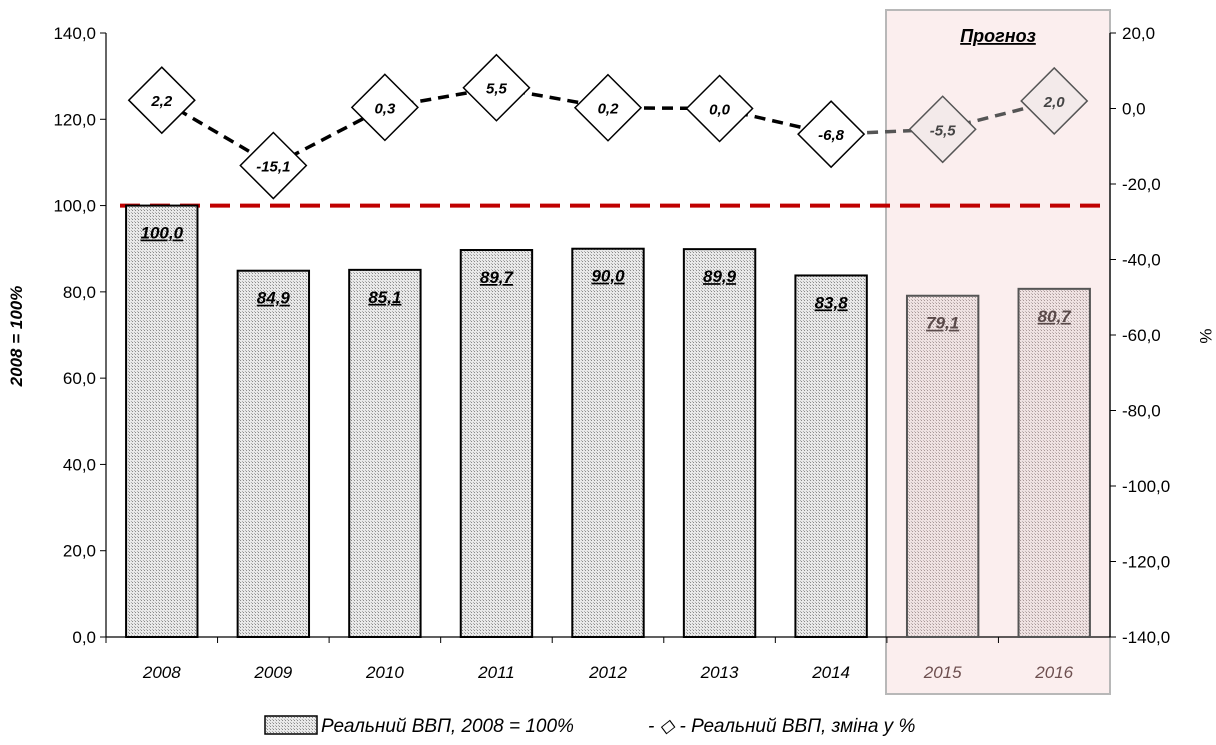 The image size is (1216, 745). I want to click on y2-tick-label: -80,0, so click(1141, 411).